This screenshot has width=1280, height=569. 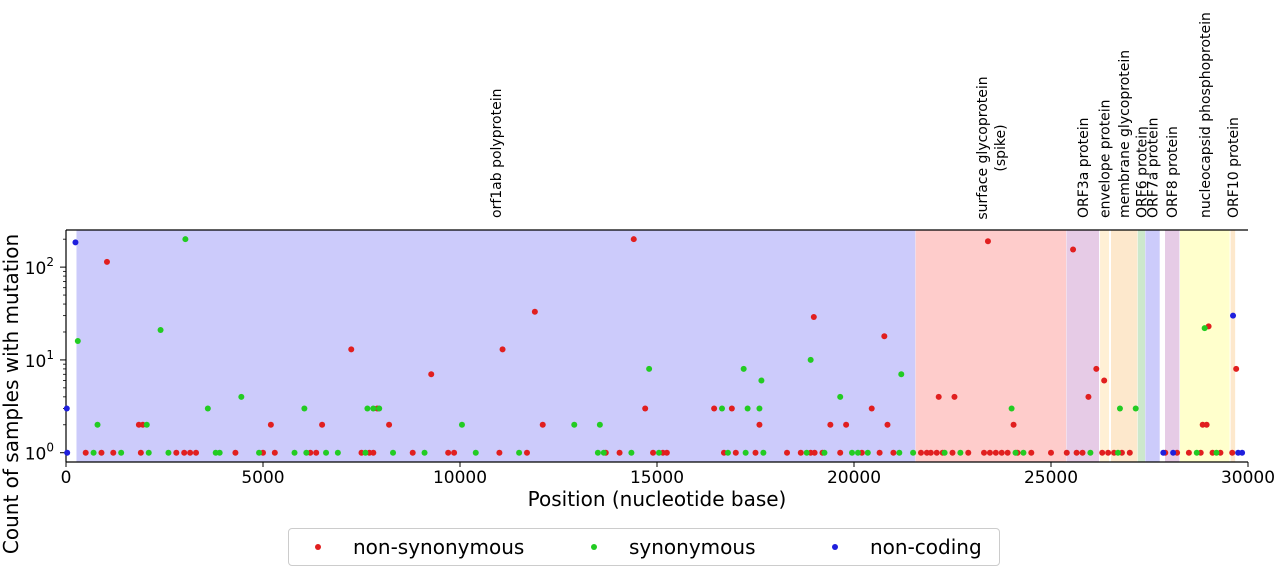 I want to click on gene-label-2-0: ORF3a protein, so click(x=1084, y=167).